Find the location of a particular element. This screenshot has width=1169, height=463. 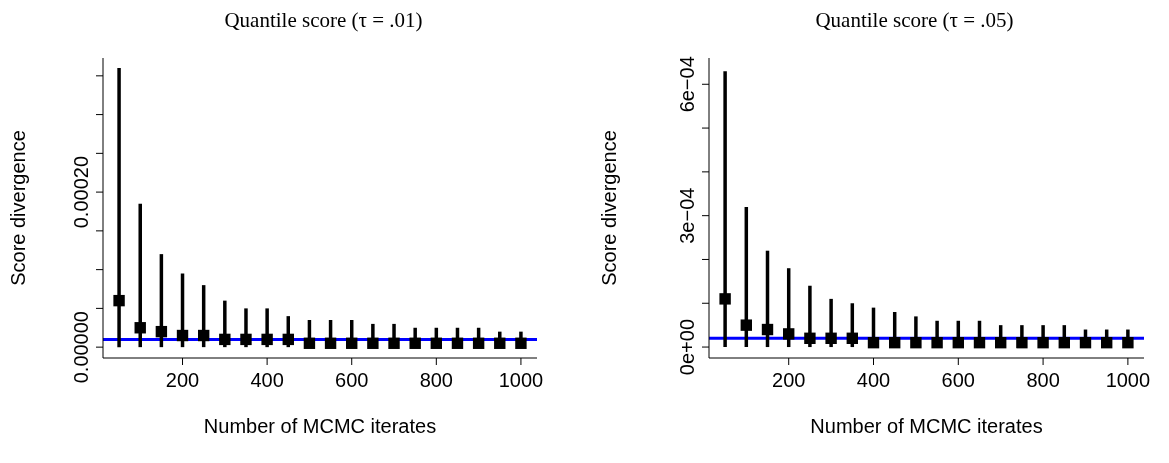

y-tick-label: 6e−04 is located at coordinates (687, 84).